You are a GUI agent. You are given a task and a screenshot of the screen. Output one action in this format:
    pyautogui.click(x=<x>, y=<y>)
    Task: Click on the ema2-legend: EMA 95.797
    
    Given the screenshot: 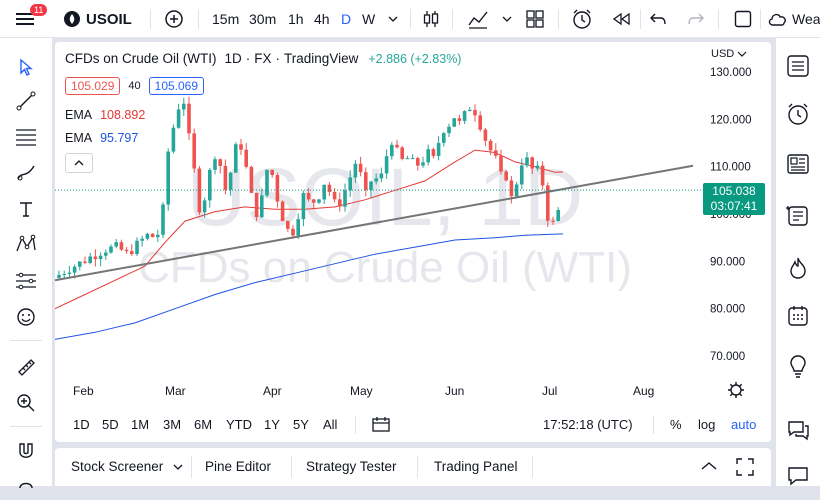 What is the action you would take?
    pyautogui.click(x=101, y=138)
    